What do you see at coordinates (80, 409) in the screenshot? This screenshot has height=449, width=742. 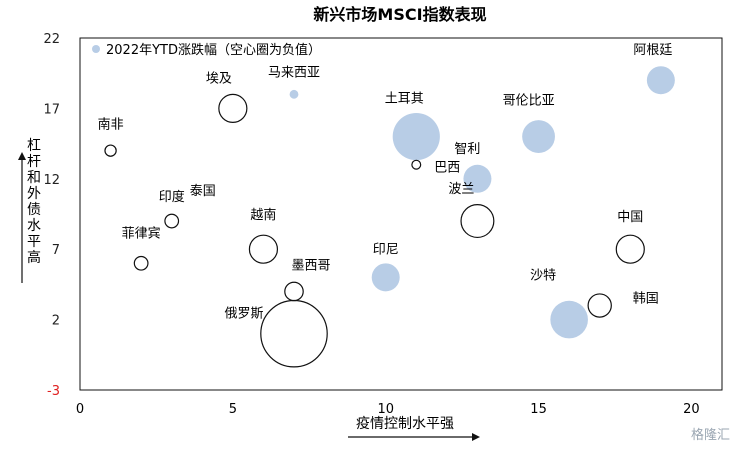 I see `x-tick-label: 0` at bounding box center [80, 409].